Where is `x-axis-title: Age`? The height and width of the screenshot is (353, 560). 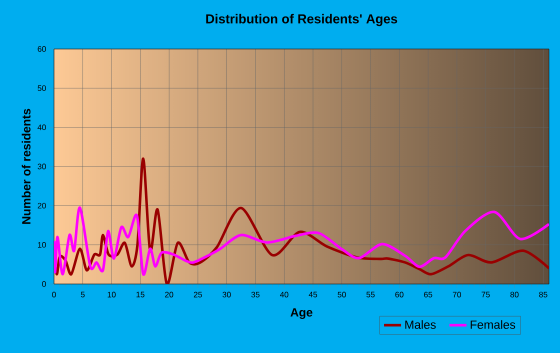 x-axis-title: Age is located at coordinates (301, 313).